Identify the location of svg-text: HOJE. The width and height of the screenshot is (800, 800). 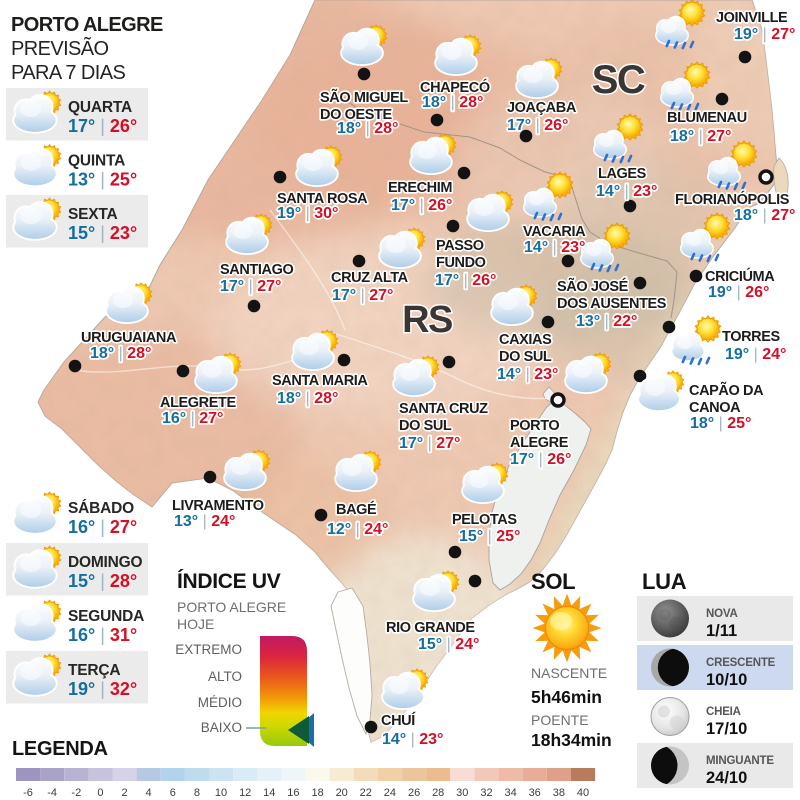
(195, 624).